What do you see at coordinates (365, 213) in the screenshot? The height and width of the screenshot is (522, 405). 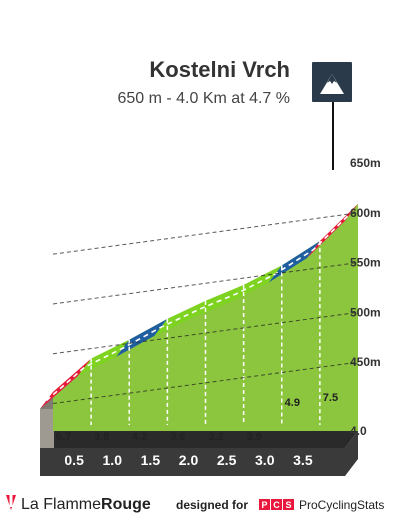 I see `elevation-tick-label: 600m` at bounding box center [365, 213].